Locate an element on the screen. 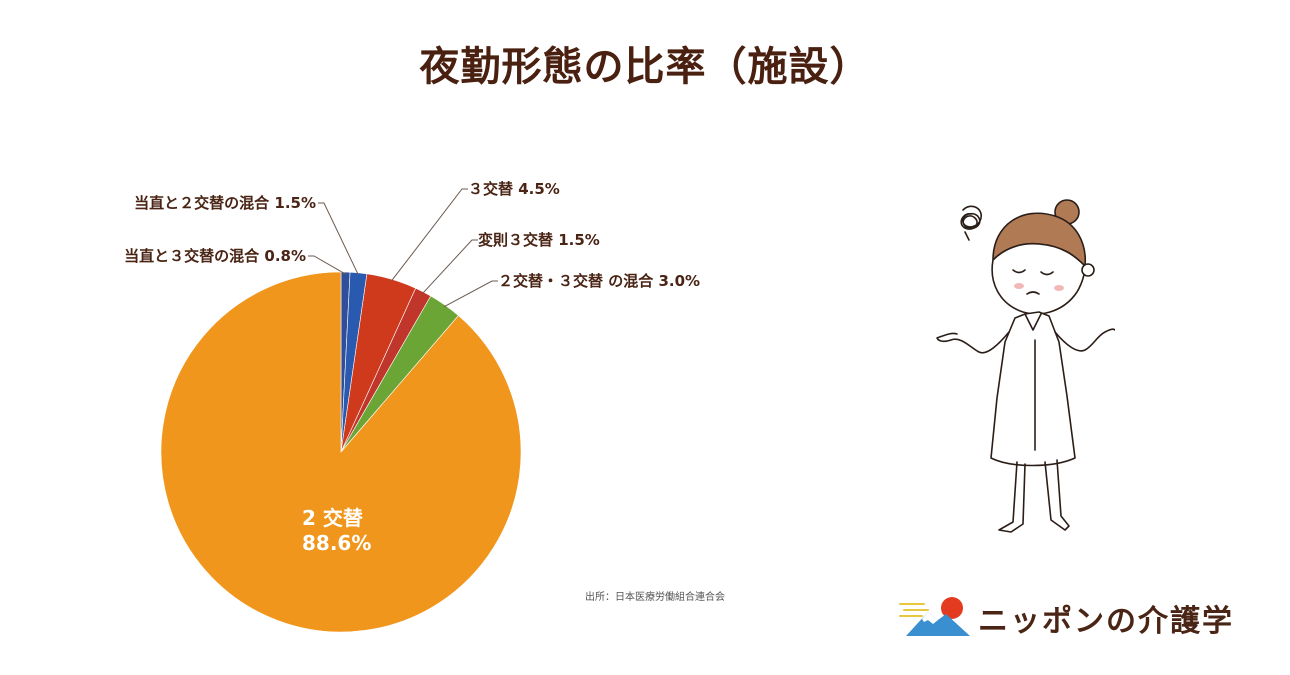  slice-value-label: 88.6% is located at coordinates (336, 543).